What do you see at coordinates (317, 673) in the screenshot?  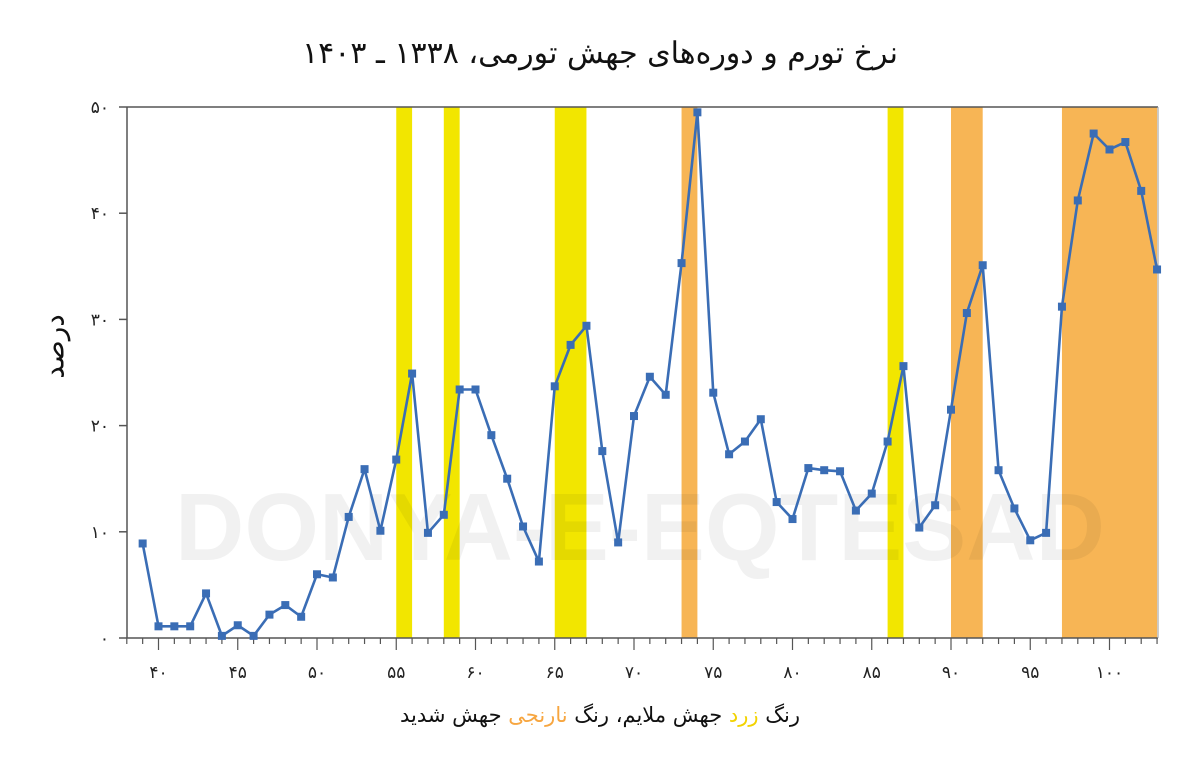 I see `x-tick-label: ۵۰` at bounding box center [317, 673].